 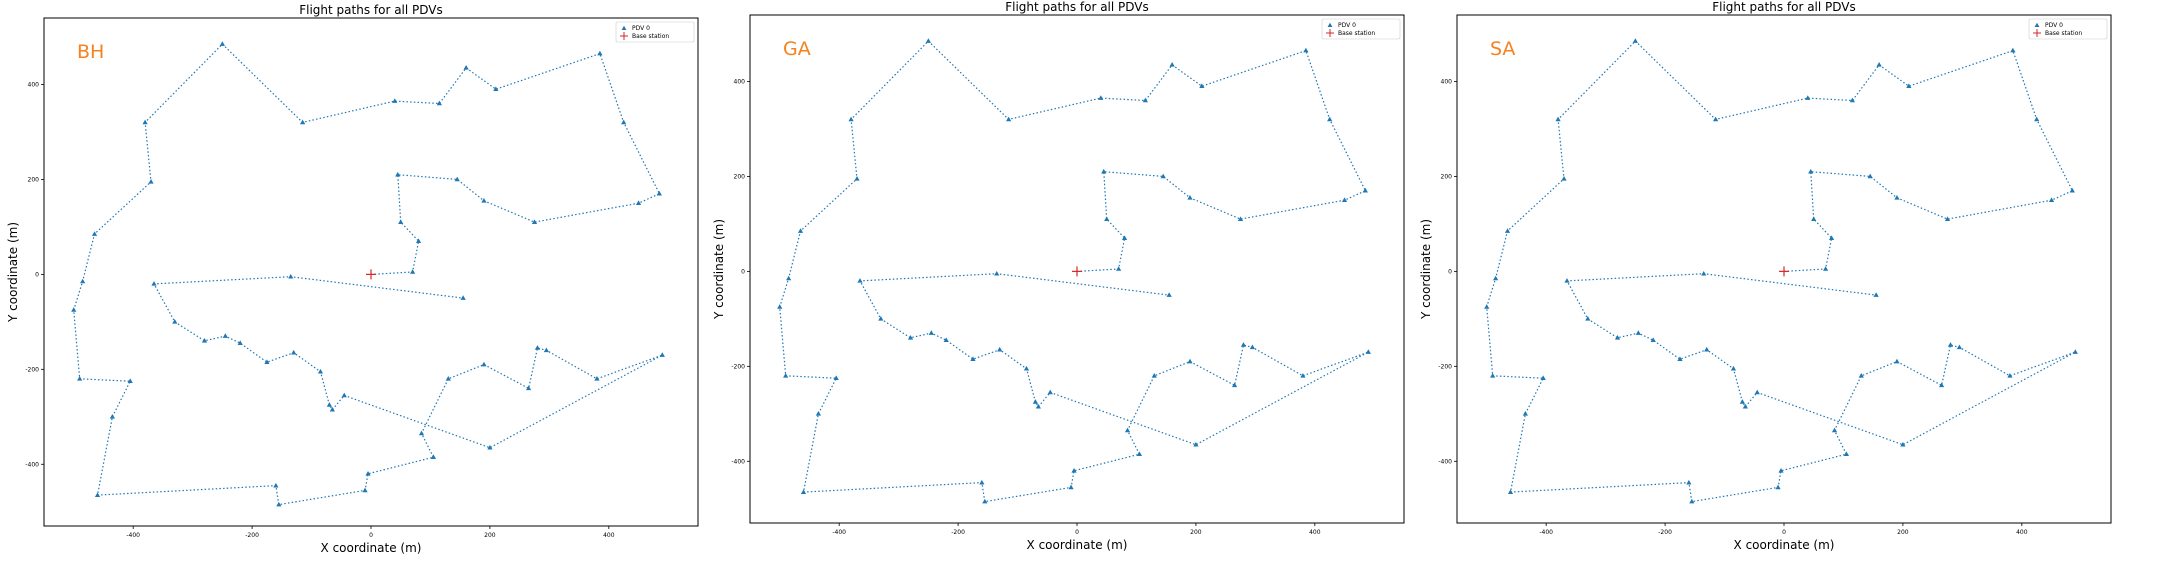 I want to click on y-tick-label: 0, so click(x=743, y=271).